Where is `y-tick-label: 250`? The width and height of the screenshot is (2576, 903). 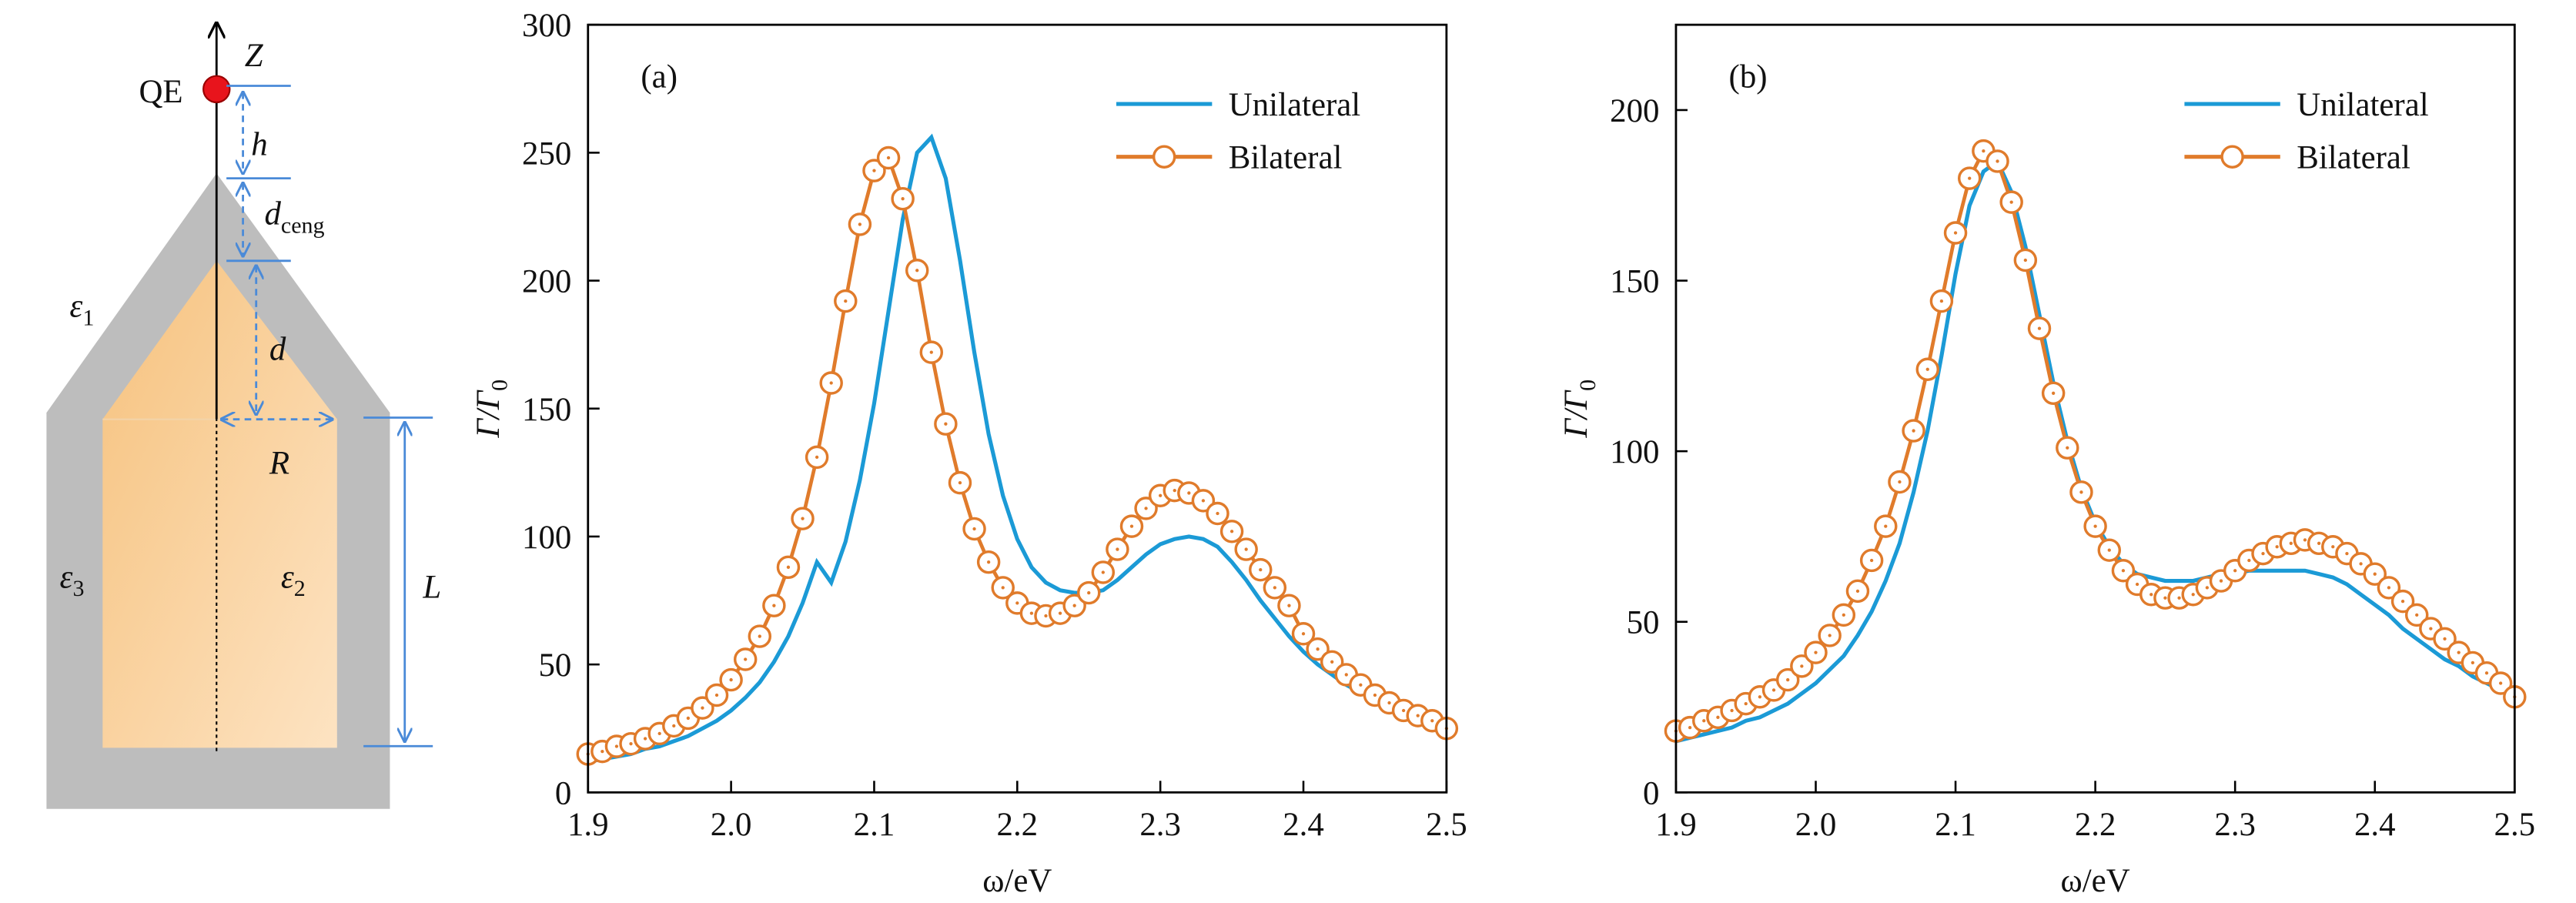
y-tick-label: 250 is located at coordinates (546, 153).